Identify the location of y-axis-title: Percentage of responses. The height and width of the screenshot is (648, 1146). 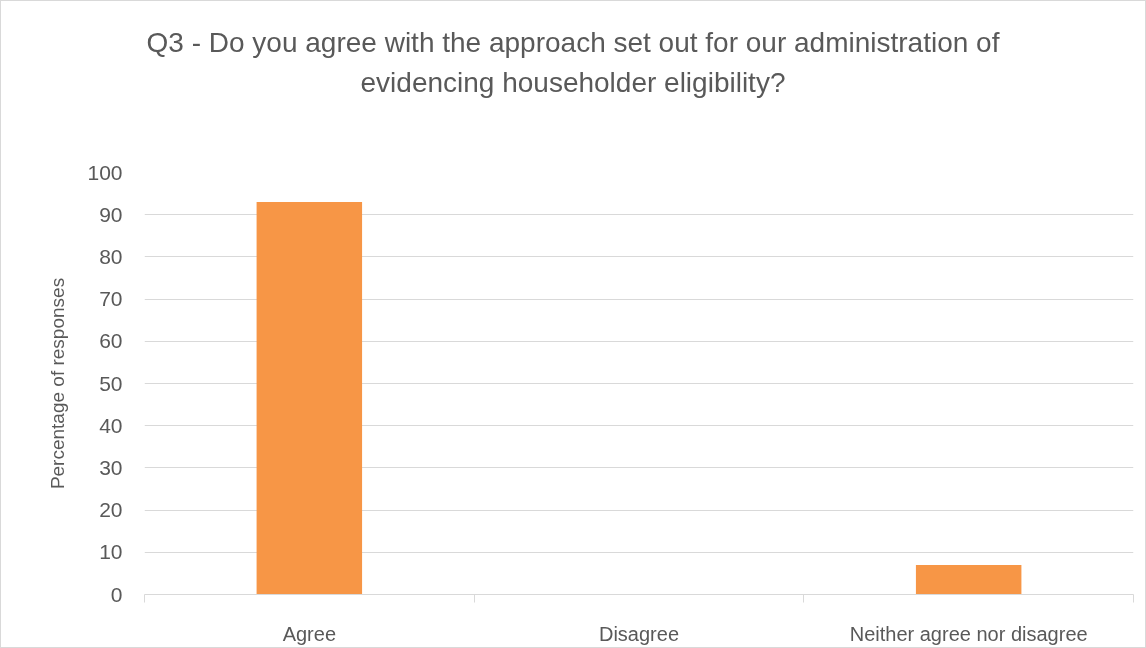
(58, 383).